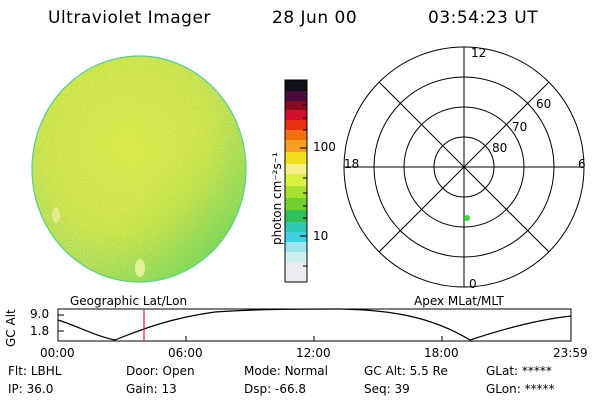 The image size is (600, 400). Describe the element at coordinates (428, 371) in the screenshot. I see `info-gc-alt-value: 5.5 Re` at that location.